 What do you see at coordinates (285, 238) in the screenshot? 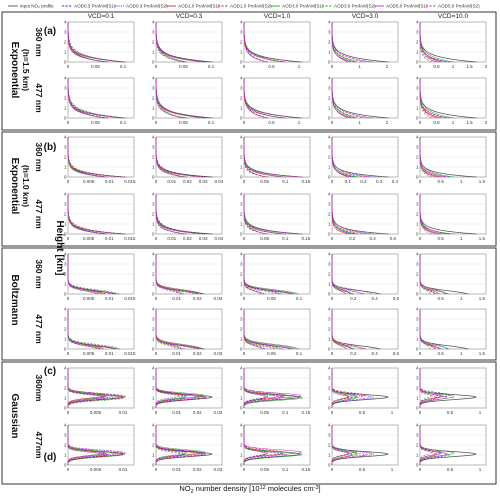
I see `x-tick-label: 0.1` at bounding box center [285, 238].